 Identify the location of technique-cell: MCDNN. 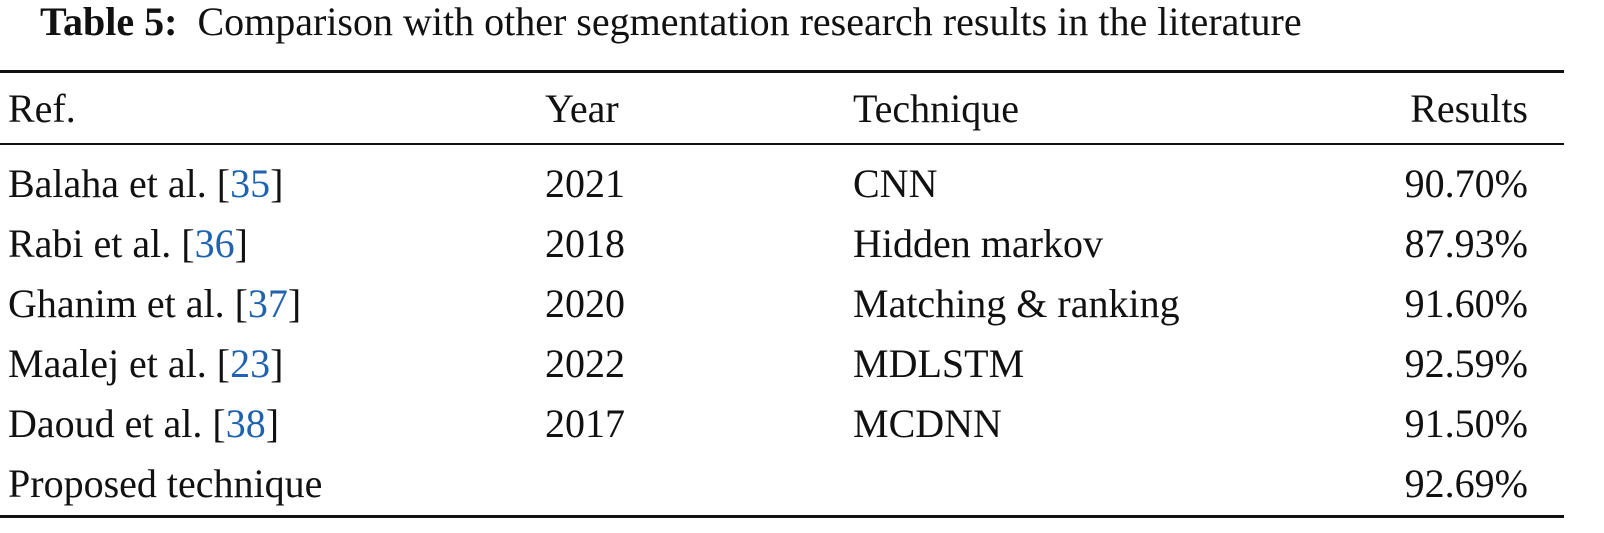
(927, 423).